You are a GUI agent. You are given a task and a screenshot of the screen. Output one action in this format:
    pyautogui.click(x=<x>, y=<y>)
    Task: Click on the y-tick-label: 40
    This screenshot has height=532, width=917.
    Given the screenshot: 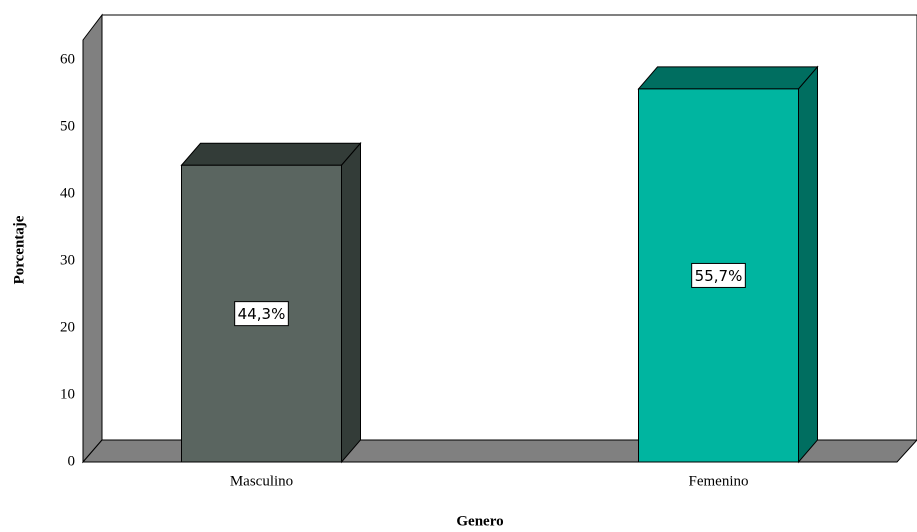 What is the action you would take?
    pyautogui.click(x=67, y=194)
    